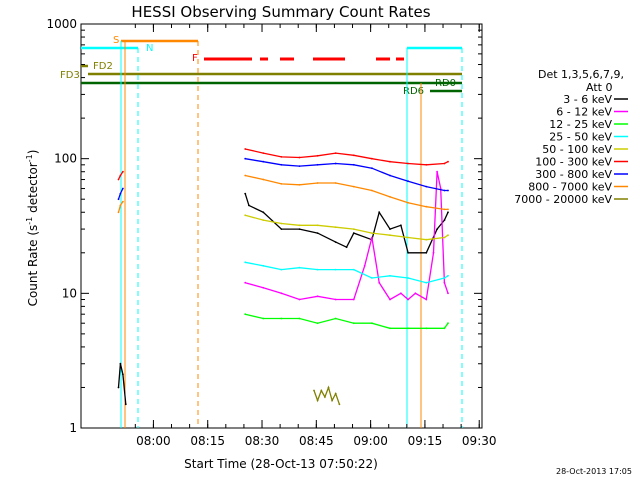  What do you see at coordinates (584, 112) in the screenshot?
I see `legend-label-1: 6 - 12 keV` at bounding box center [584, 112].